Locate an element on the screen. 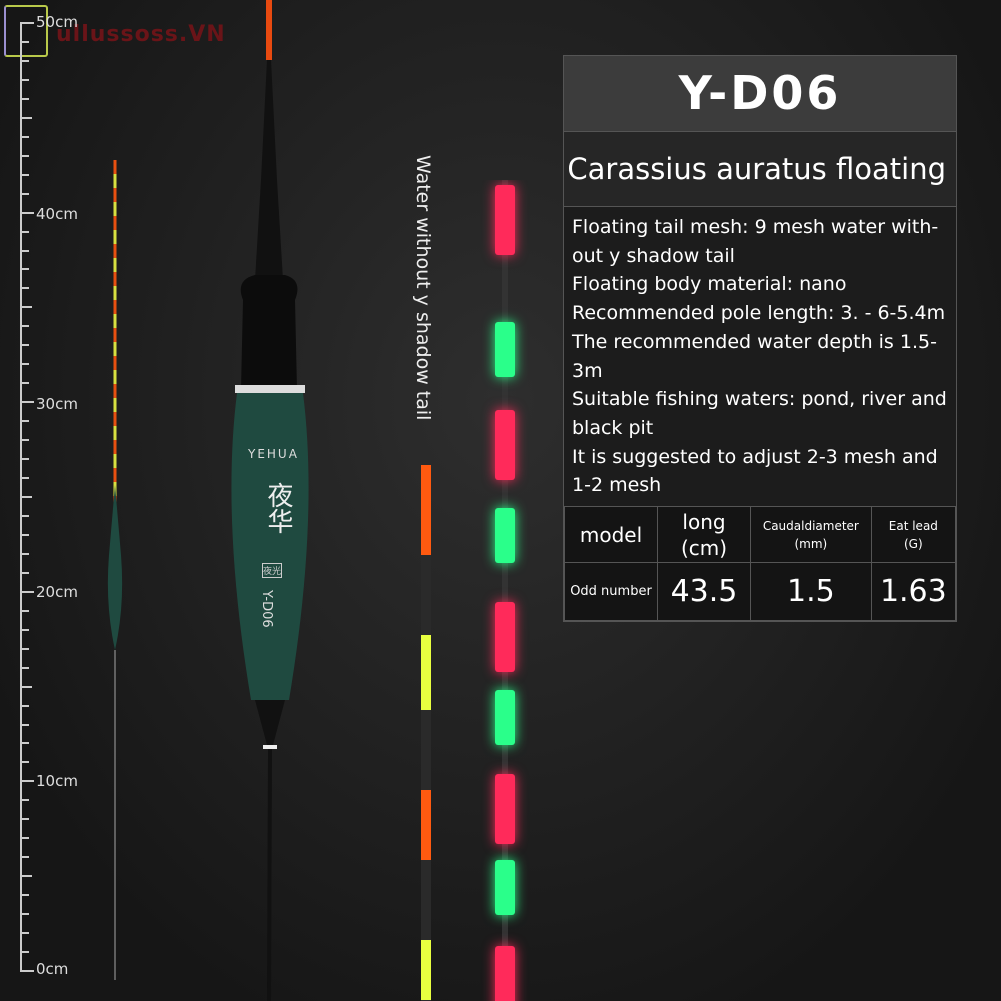  header-eat-lead: Eat lead (G) is located at coordinates (913, 535).